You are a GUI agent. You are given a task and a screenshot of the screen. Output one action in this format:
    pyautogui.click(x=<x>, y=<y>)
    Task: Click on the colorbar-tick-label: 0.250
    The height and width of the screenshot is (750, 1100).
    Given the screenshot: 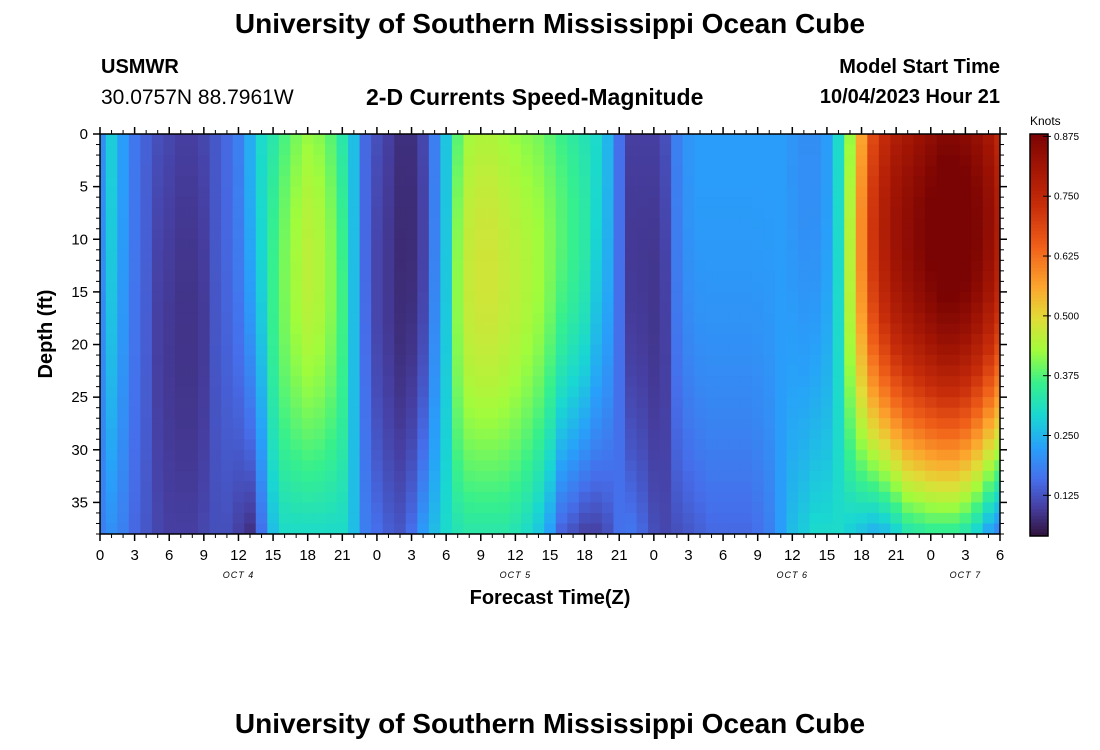 What is the action you would take?
    pyautogui.click(x=1066, y=436)
    